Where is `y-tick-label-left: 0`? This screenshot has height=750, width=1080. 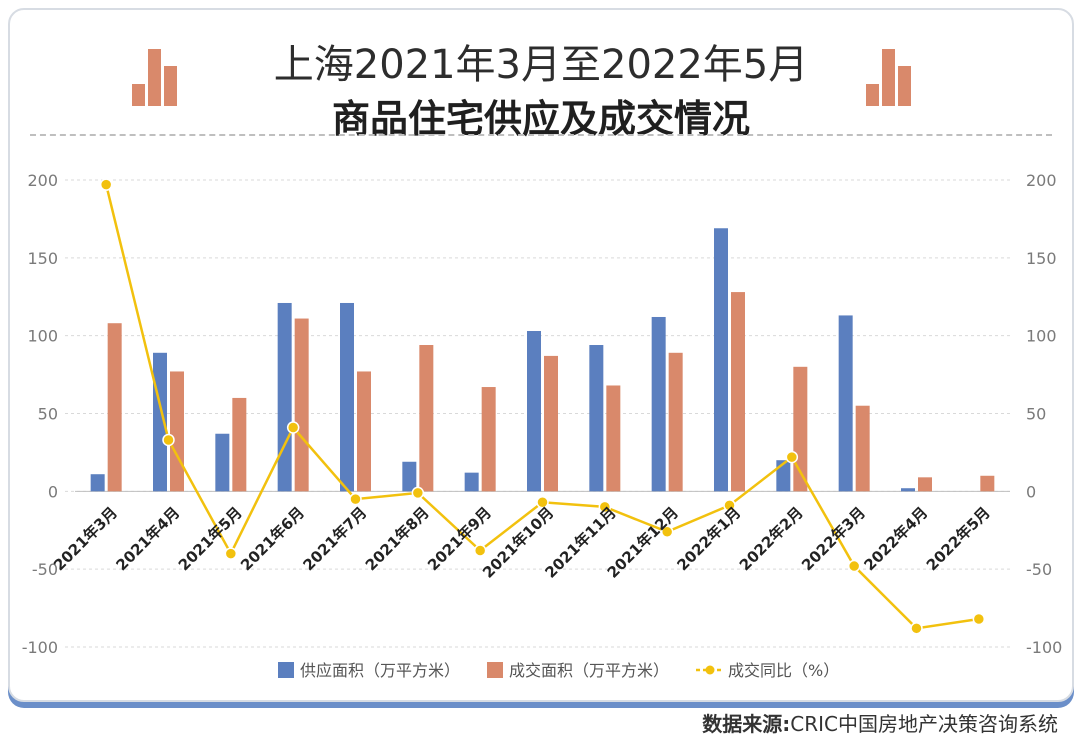
y-tick-label-left: 0 is located at coordinates (53, 491).